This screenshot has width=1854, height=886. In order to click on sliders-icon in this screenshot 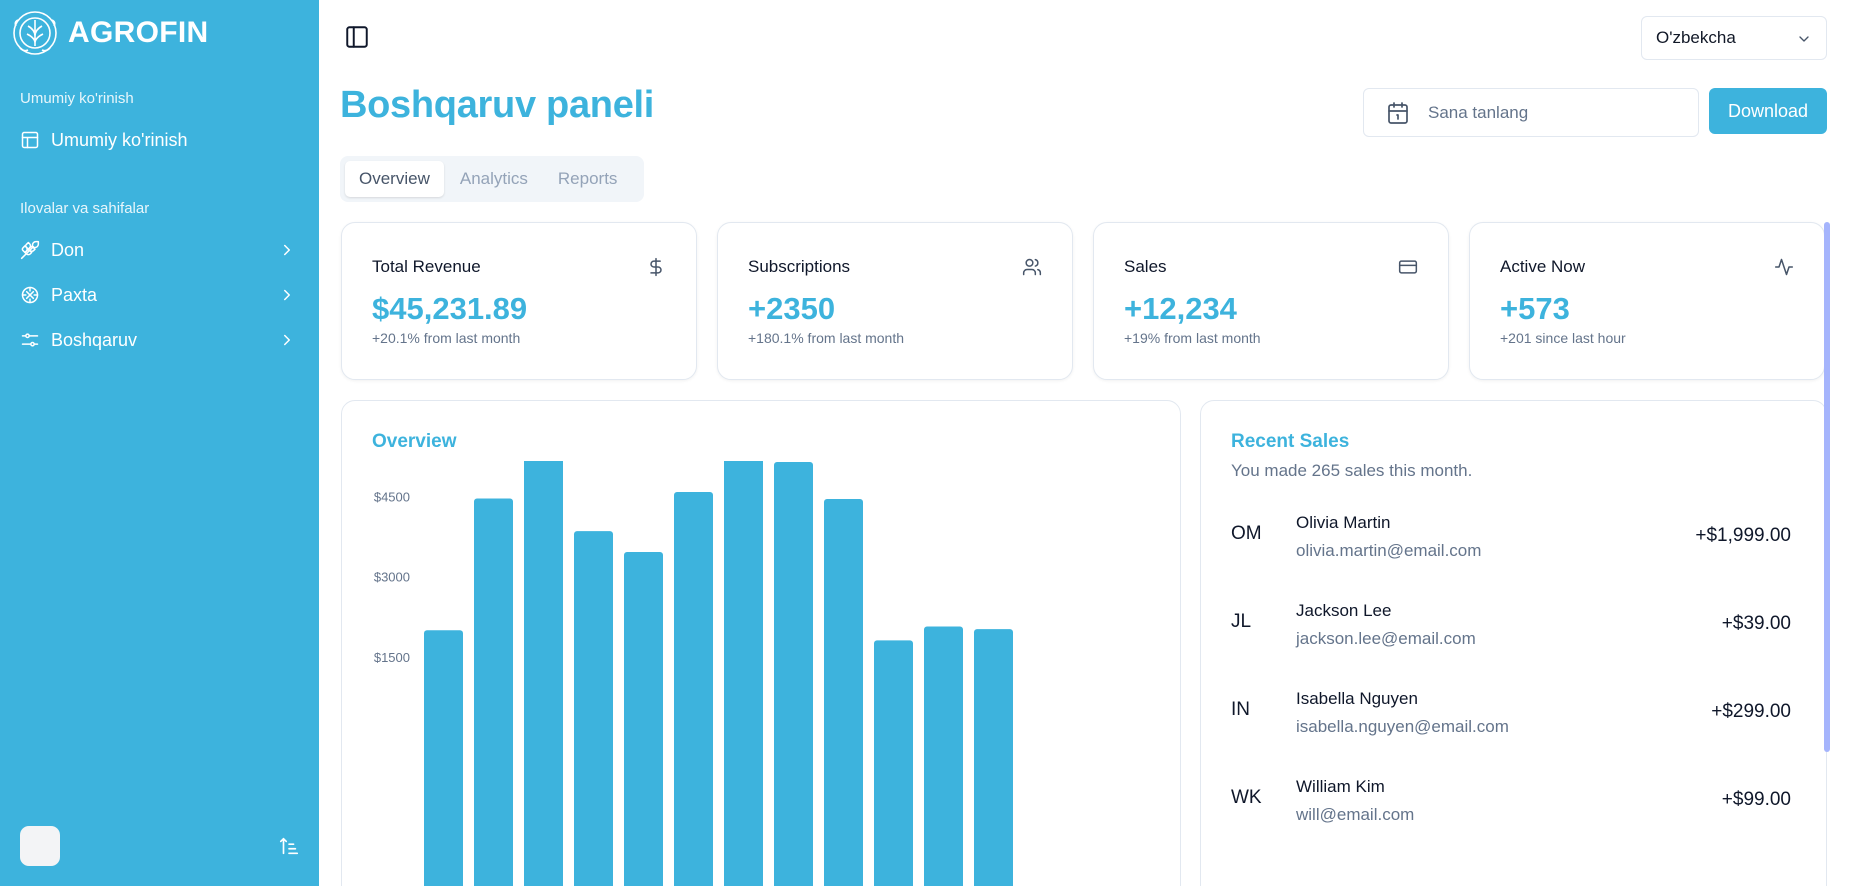, I will do `click(30, 340)`.